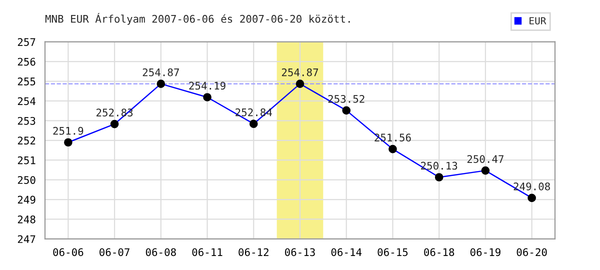 This screenshot has width=600, height=270. Describe the element at coordinates (207, 252) in the screenshot. I see `x-tick-label: 06-11` at that location.